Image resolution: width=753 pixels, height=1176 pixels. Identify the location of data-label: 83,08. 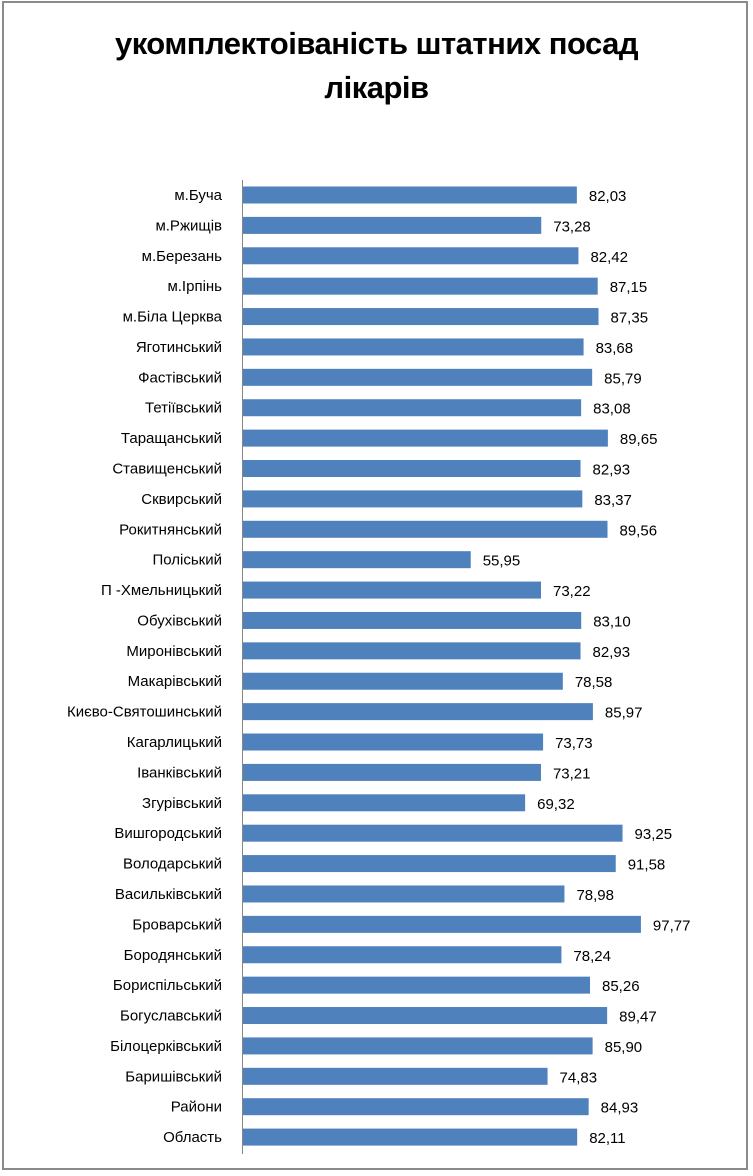
(612, 409).